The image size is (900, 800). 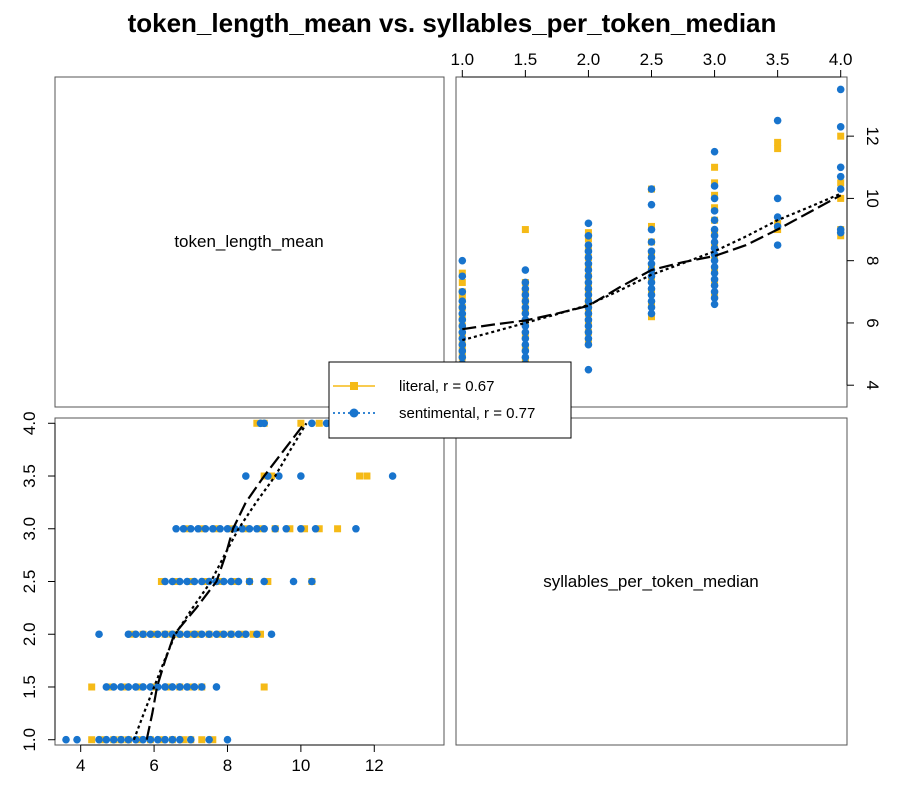 What do you see at coordinates (450, 400) in the screenshot?
I see `legend-box` at bounding box center [450, 400].